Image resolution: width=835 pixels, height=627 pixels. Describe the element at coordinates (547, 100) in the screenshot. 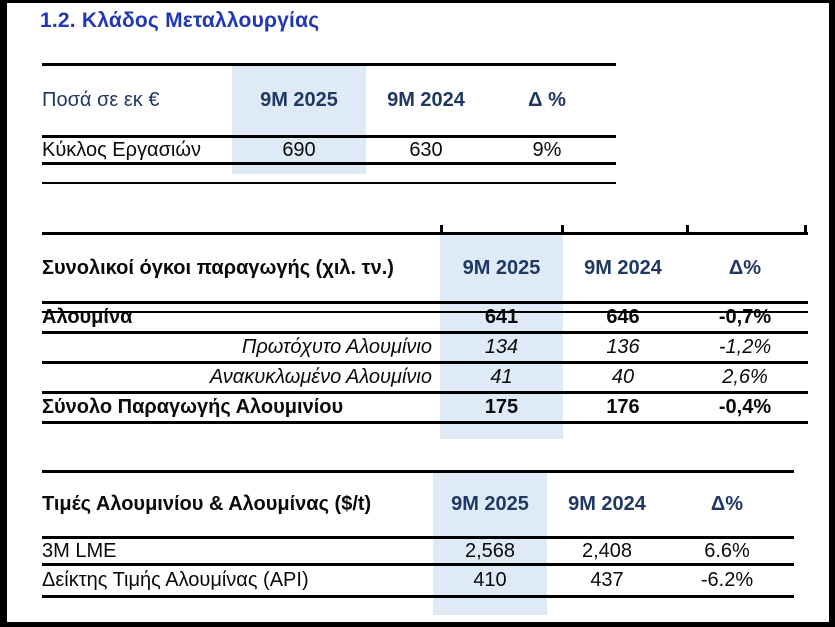

I see `column-header-delta: Δ %` at that location.